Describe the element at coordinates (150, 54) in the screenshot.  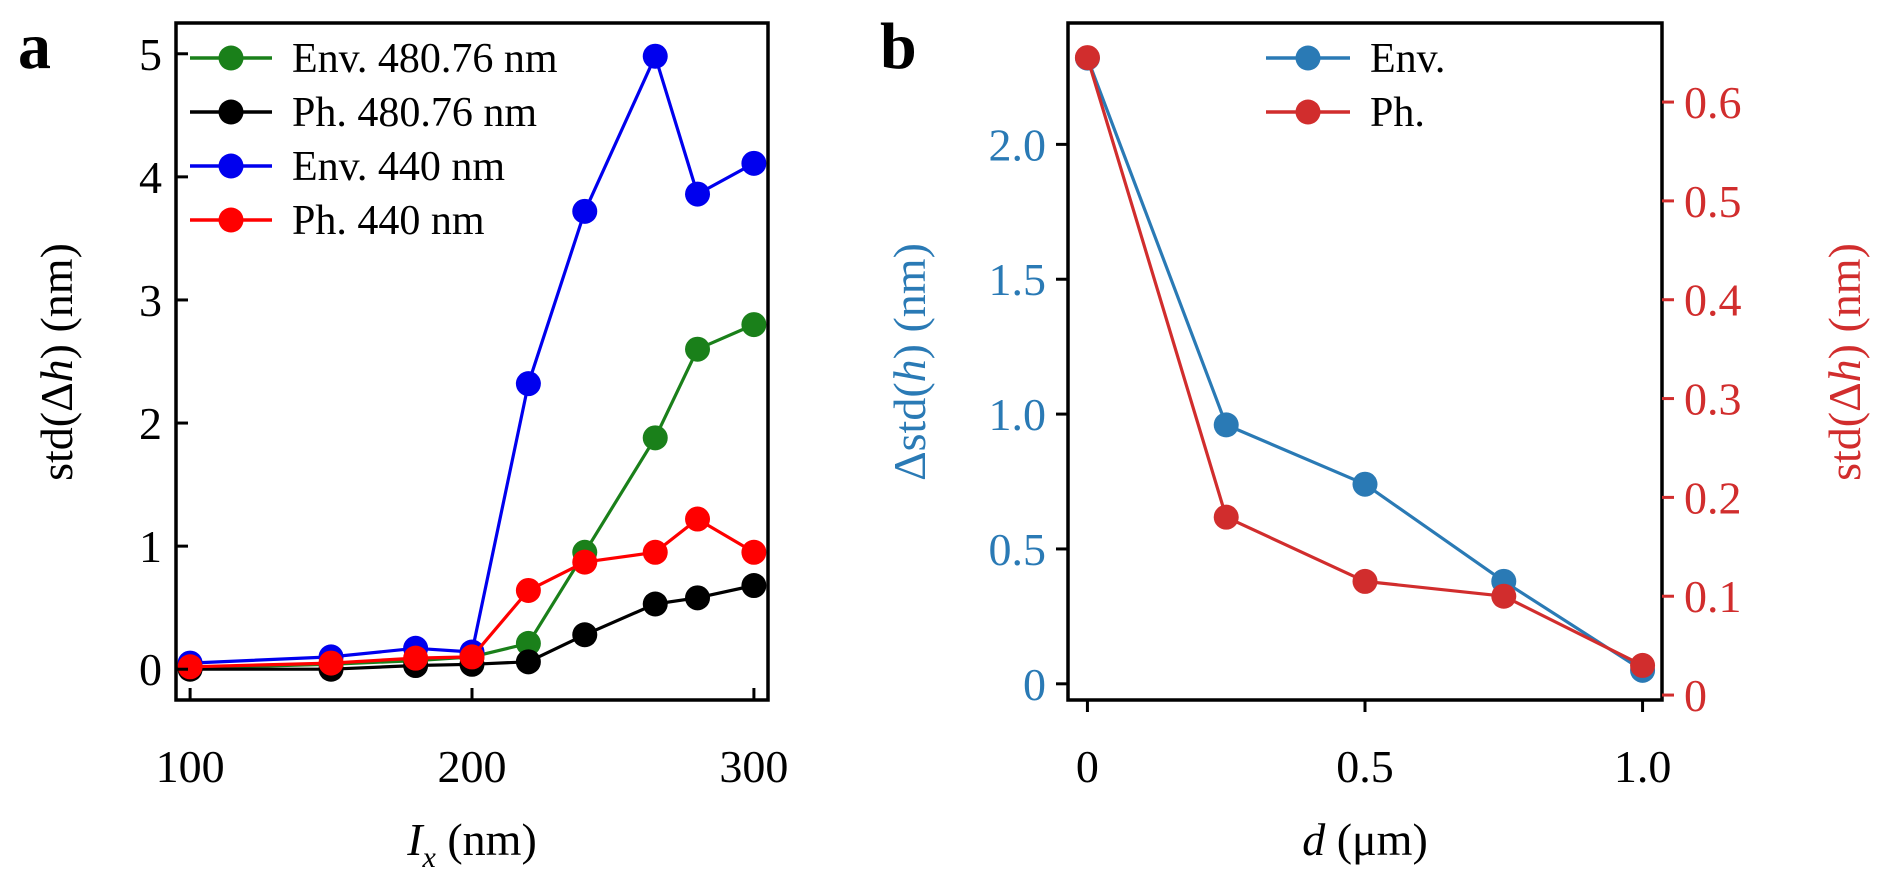
I see `panel-a-y-tick-label: 5` at that location.